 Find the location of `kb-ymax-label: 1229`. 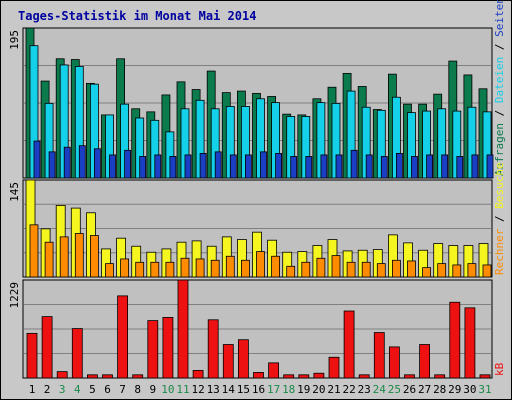

kb-ymax-label: 1229 is located at coordinates (14, 295).